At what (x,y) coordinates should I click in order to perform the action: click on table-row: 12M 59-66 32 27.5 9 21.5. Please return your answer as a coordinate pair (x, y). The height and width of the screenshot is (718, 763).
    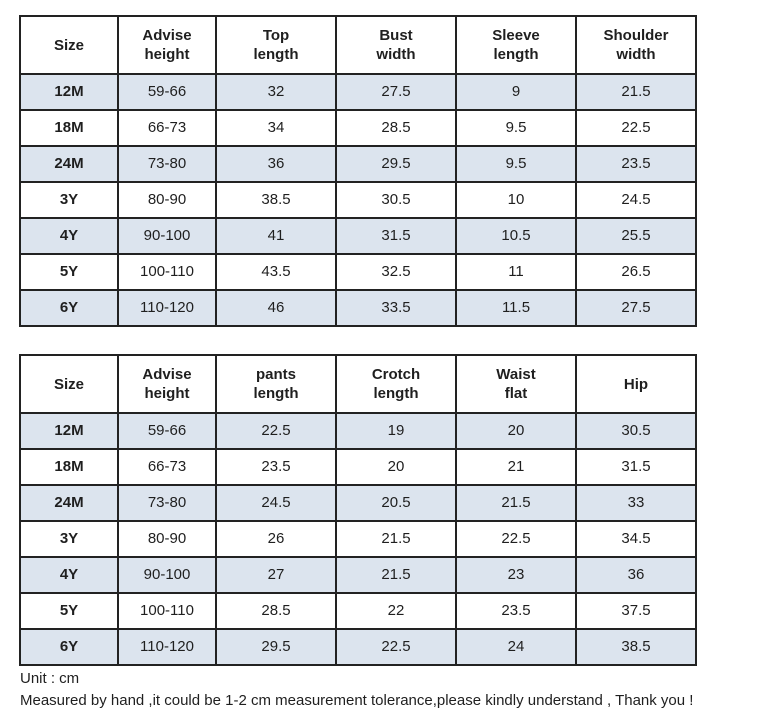
    Looking at the image, I should click on (358, 92).